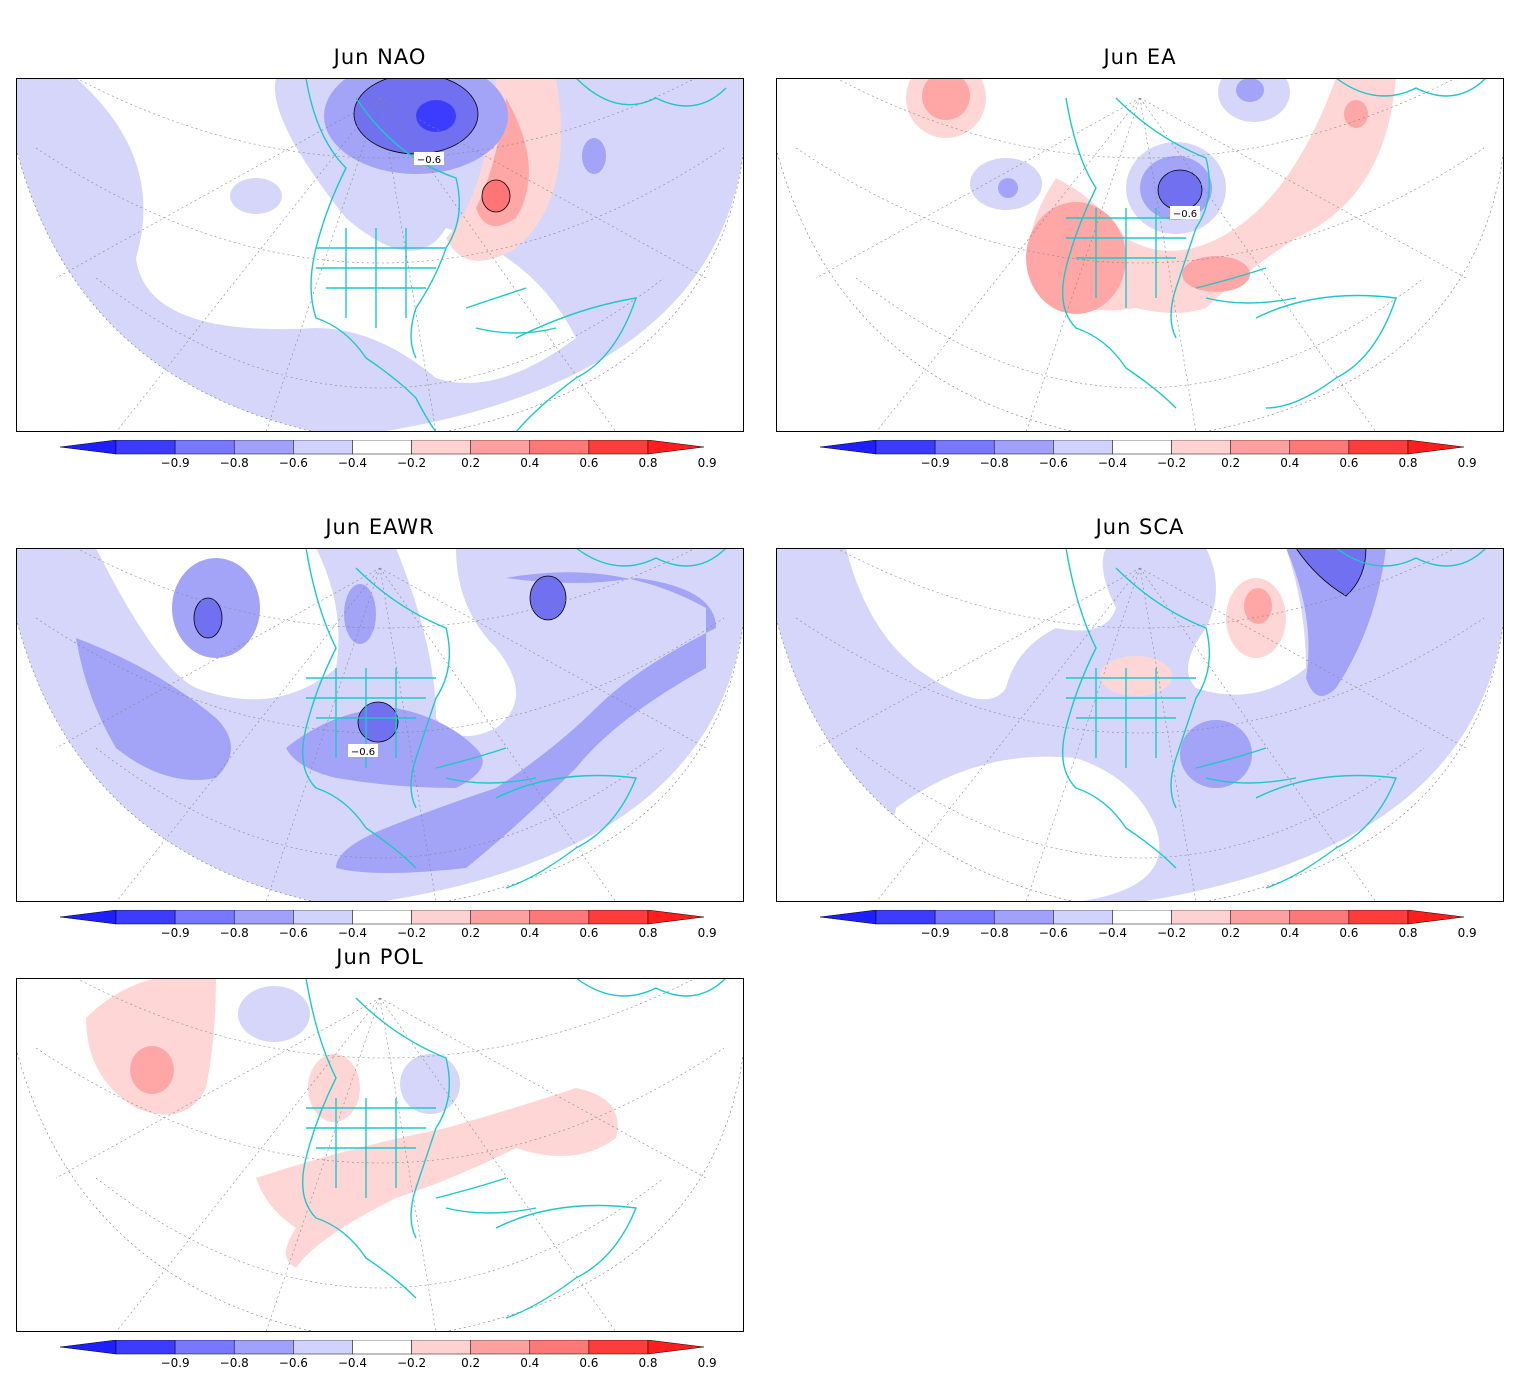  What do you see at coordinates (380, 1189) in the screenshot?
I see `domain-edge` at bounding box center [380, 1189].